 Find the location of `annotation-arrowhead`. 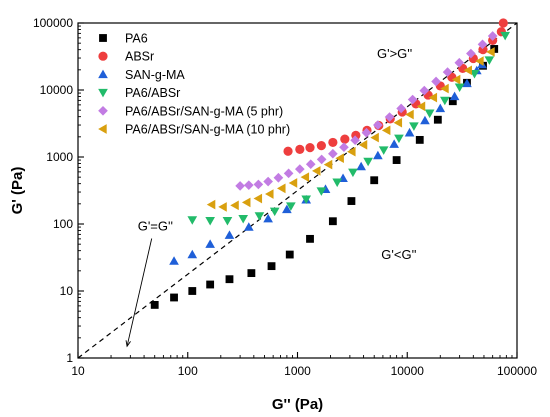

annotation-arrowhead is located at coordinates (128, 344).